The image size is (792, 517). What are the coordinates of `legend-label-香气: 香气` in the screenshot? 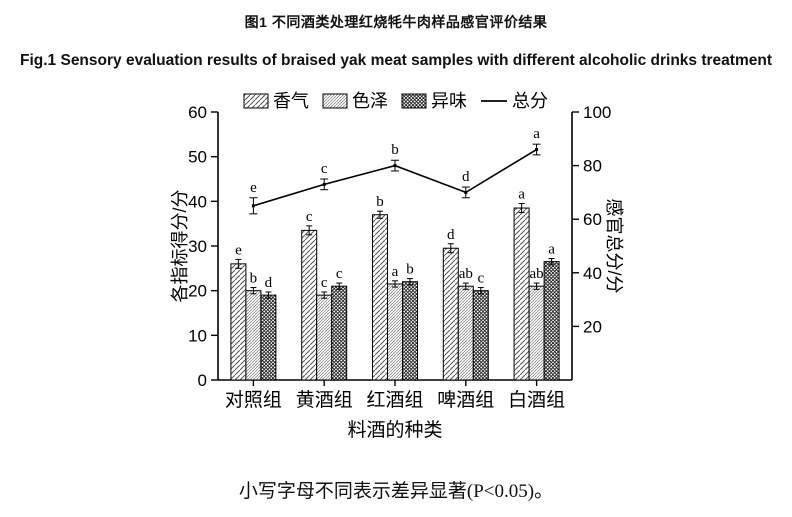 It's located at (291, 101).